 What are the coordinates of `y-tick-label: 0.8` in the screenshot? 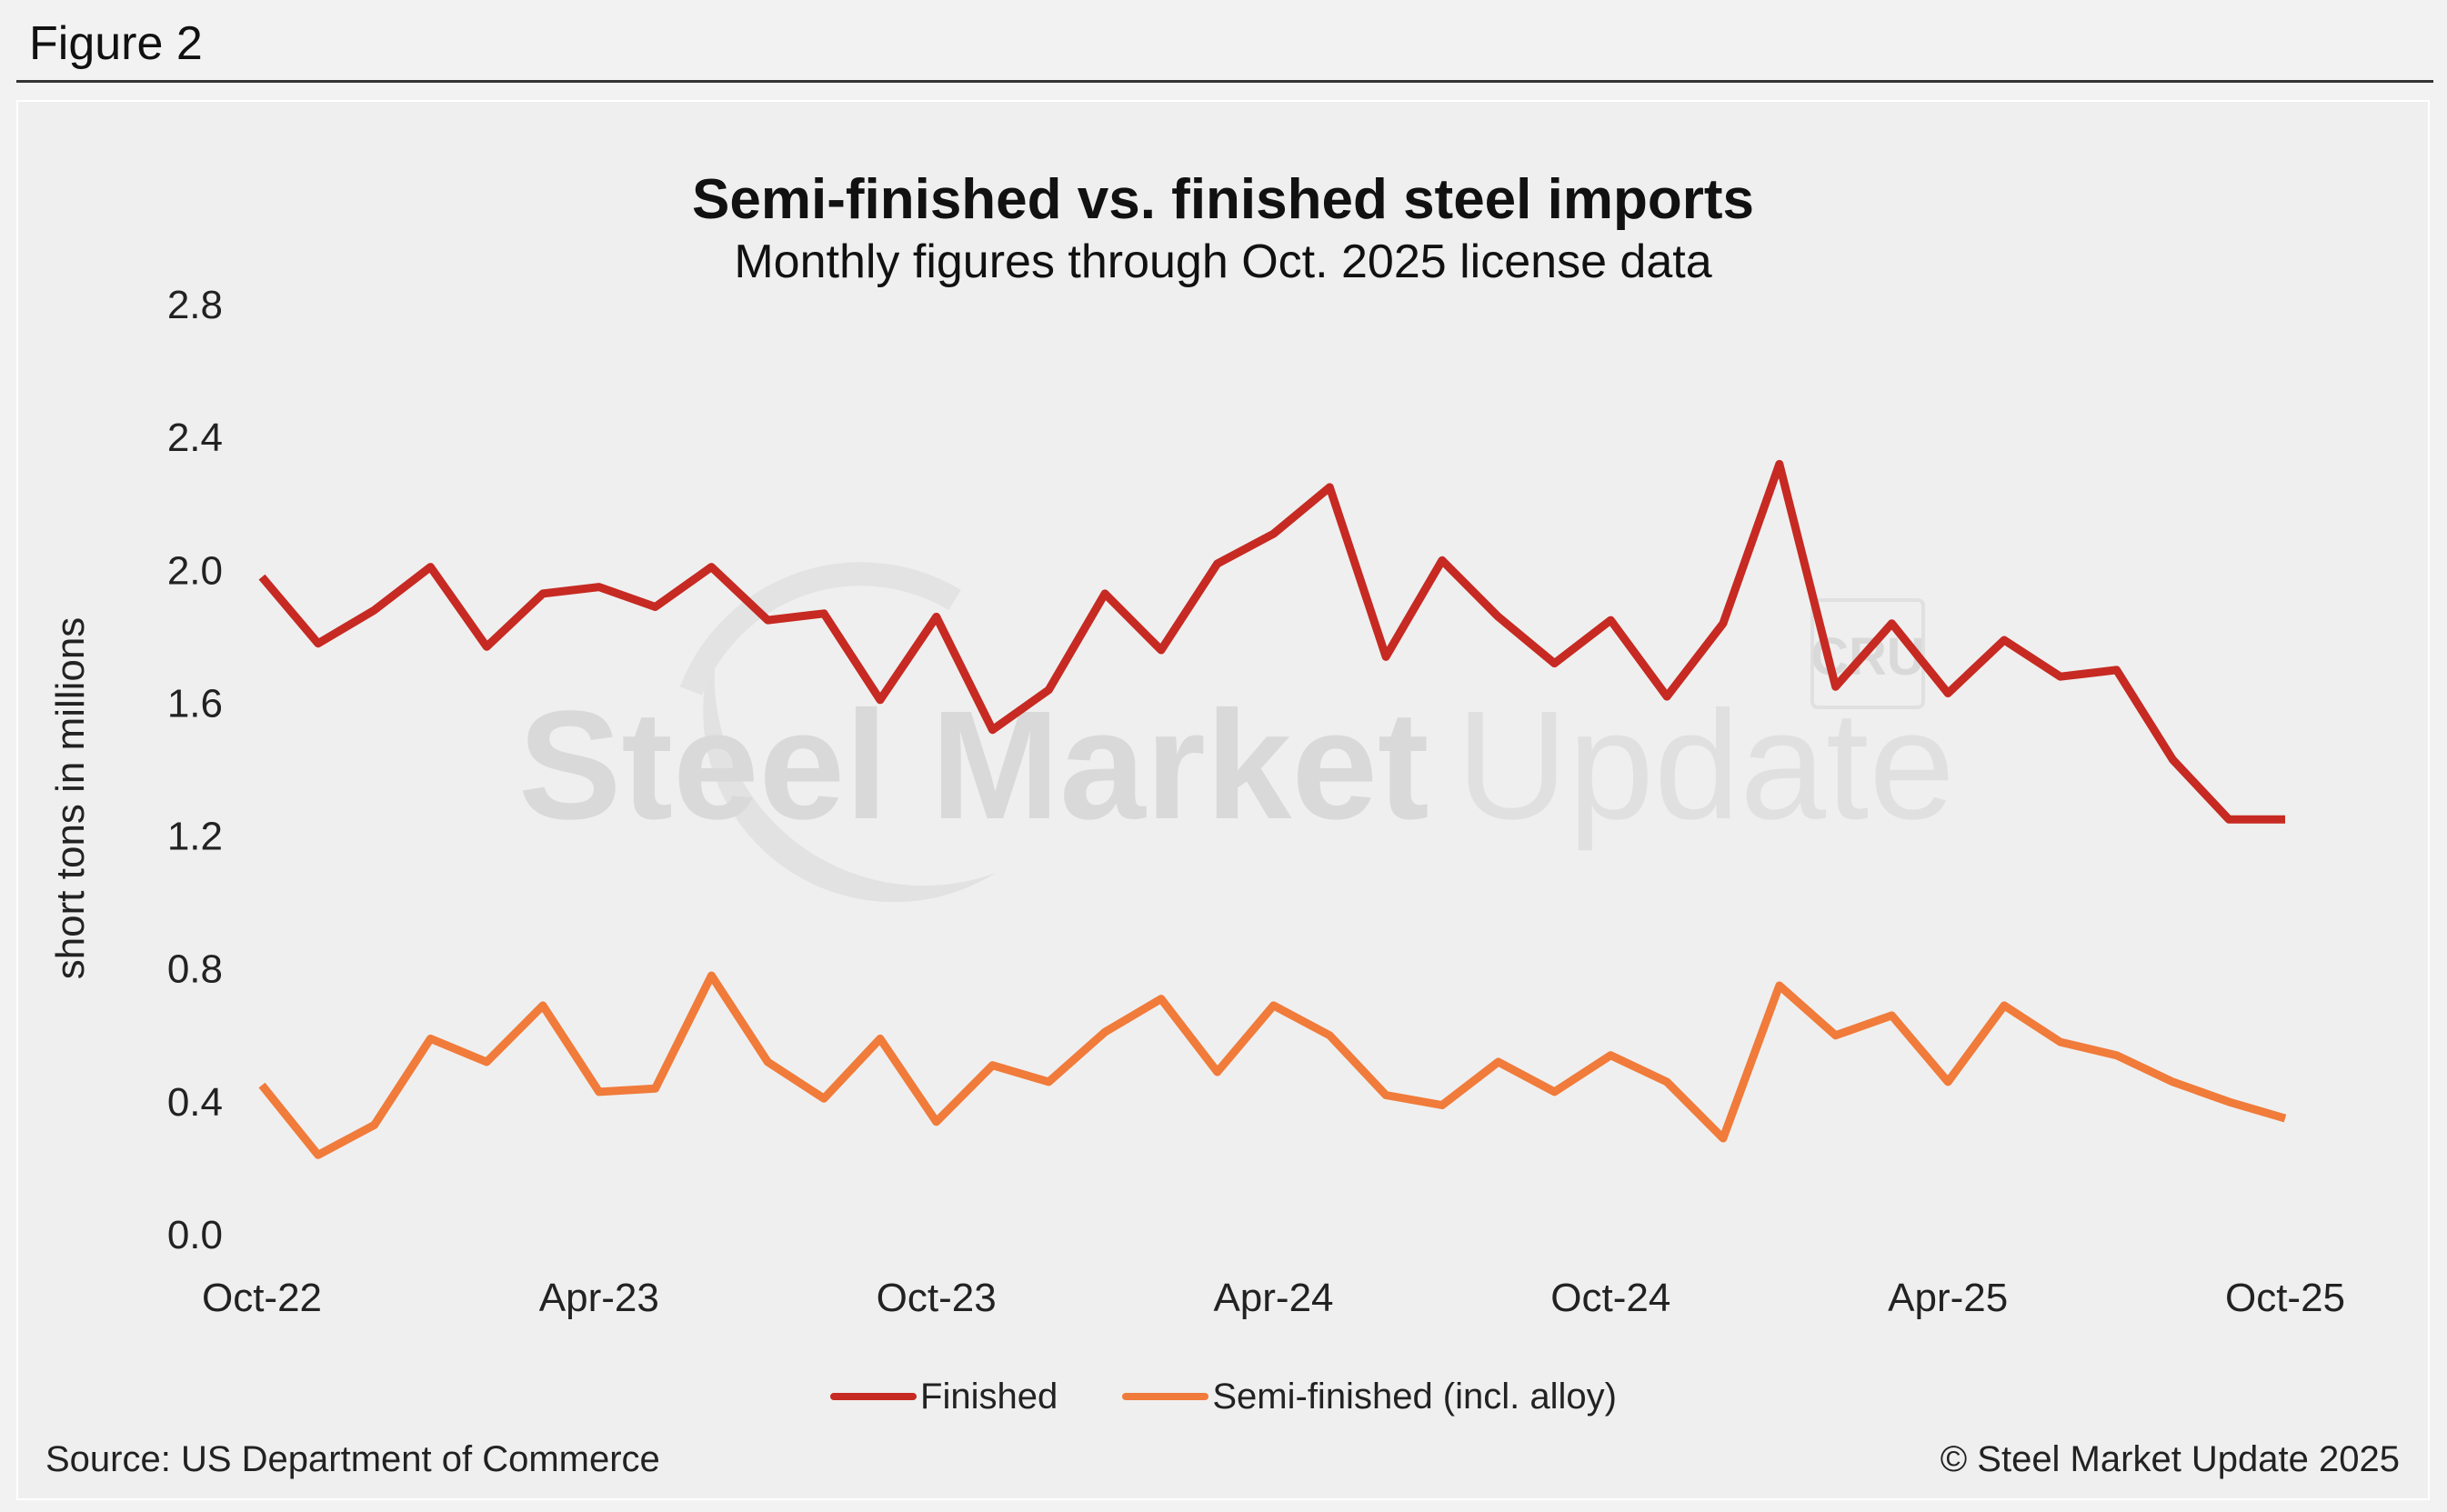 It's located at (195, 970).